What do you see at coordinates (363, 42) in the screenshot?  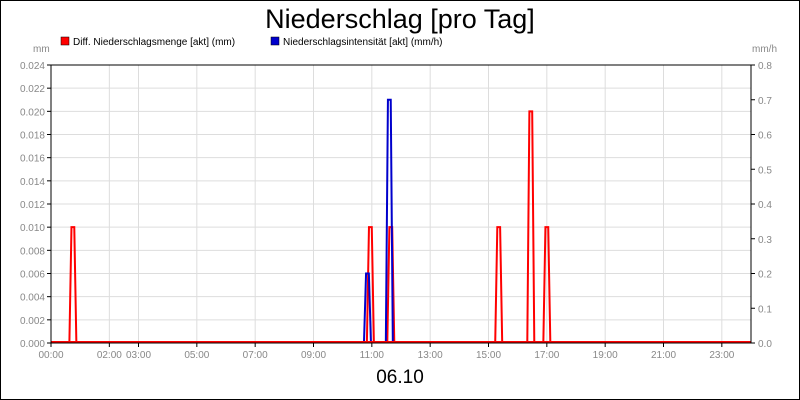 I see `legend-label: Niederschlagsintensität [akt] (mm/h)` at bounding box center [363, 42].